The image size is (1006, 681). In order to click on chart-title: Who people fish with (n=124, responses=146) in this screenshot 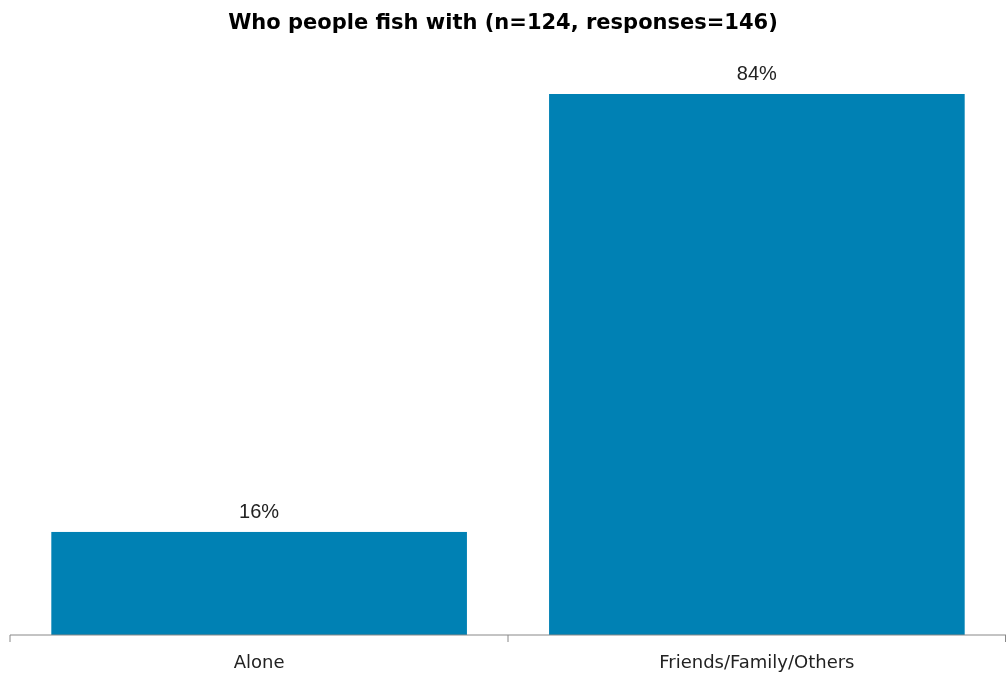, I will do `click(503, 22)`.